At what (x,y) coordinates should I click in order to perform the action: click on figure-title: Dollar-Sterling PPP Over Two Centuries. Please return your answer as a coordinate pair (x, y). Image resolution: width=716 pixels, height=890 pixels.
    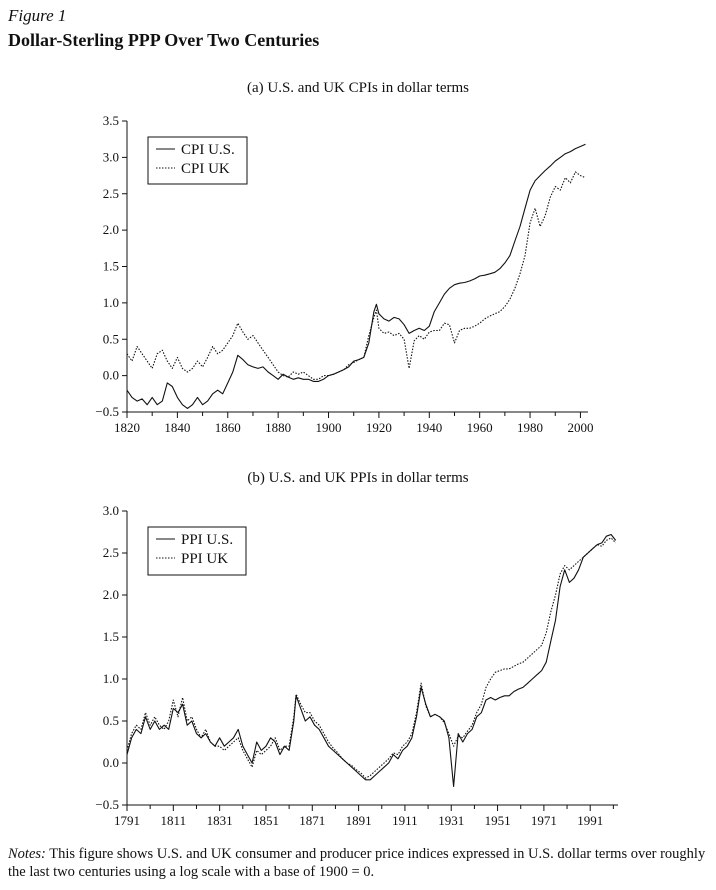
    Looking at the image, I should click on (164, 40).